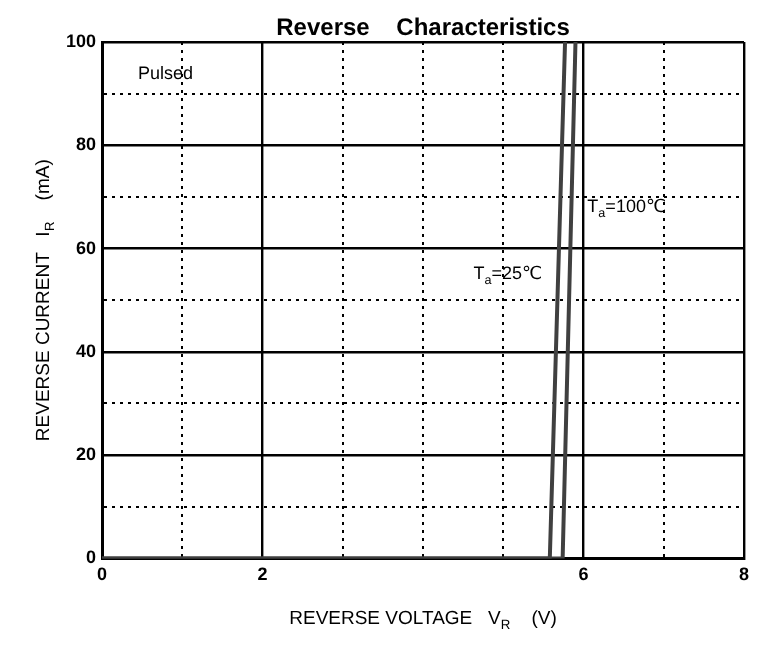 The width and height of the screenshot is (784, 664). Describe the element at coordinates (81, 40) in the screenshot. I see `y-tick-label: 100` at that location.